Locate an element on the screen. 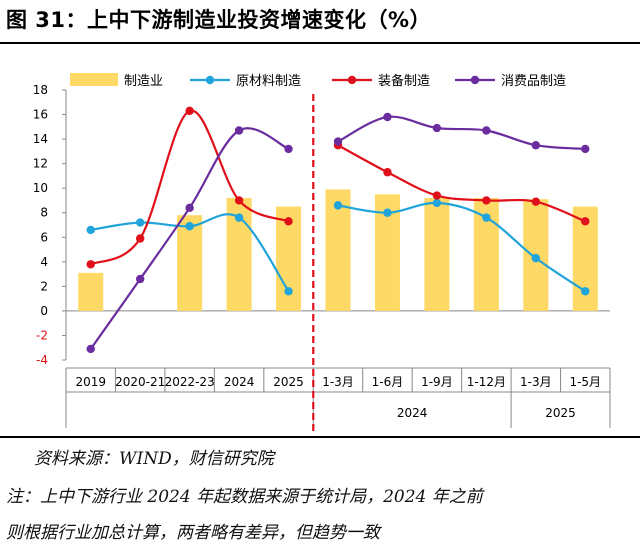  group-label: 2025 is located at coordinates (560, 413).